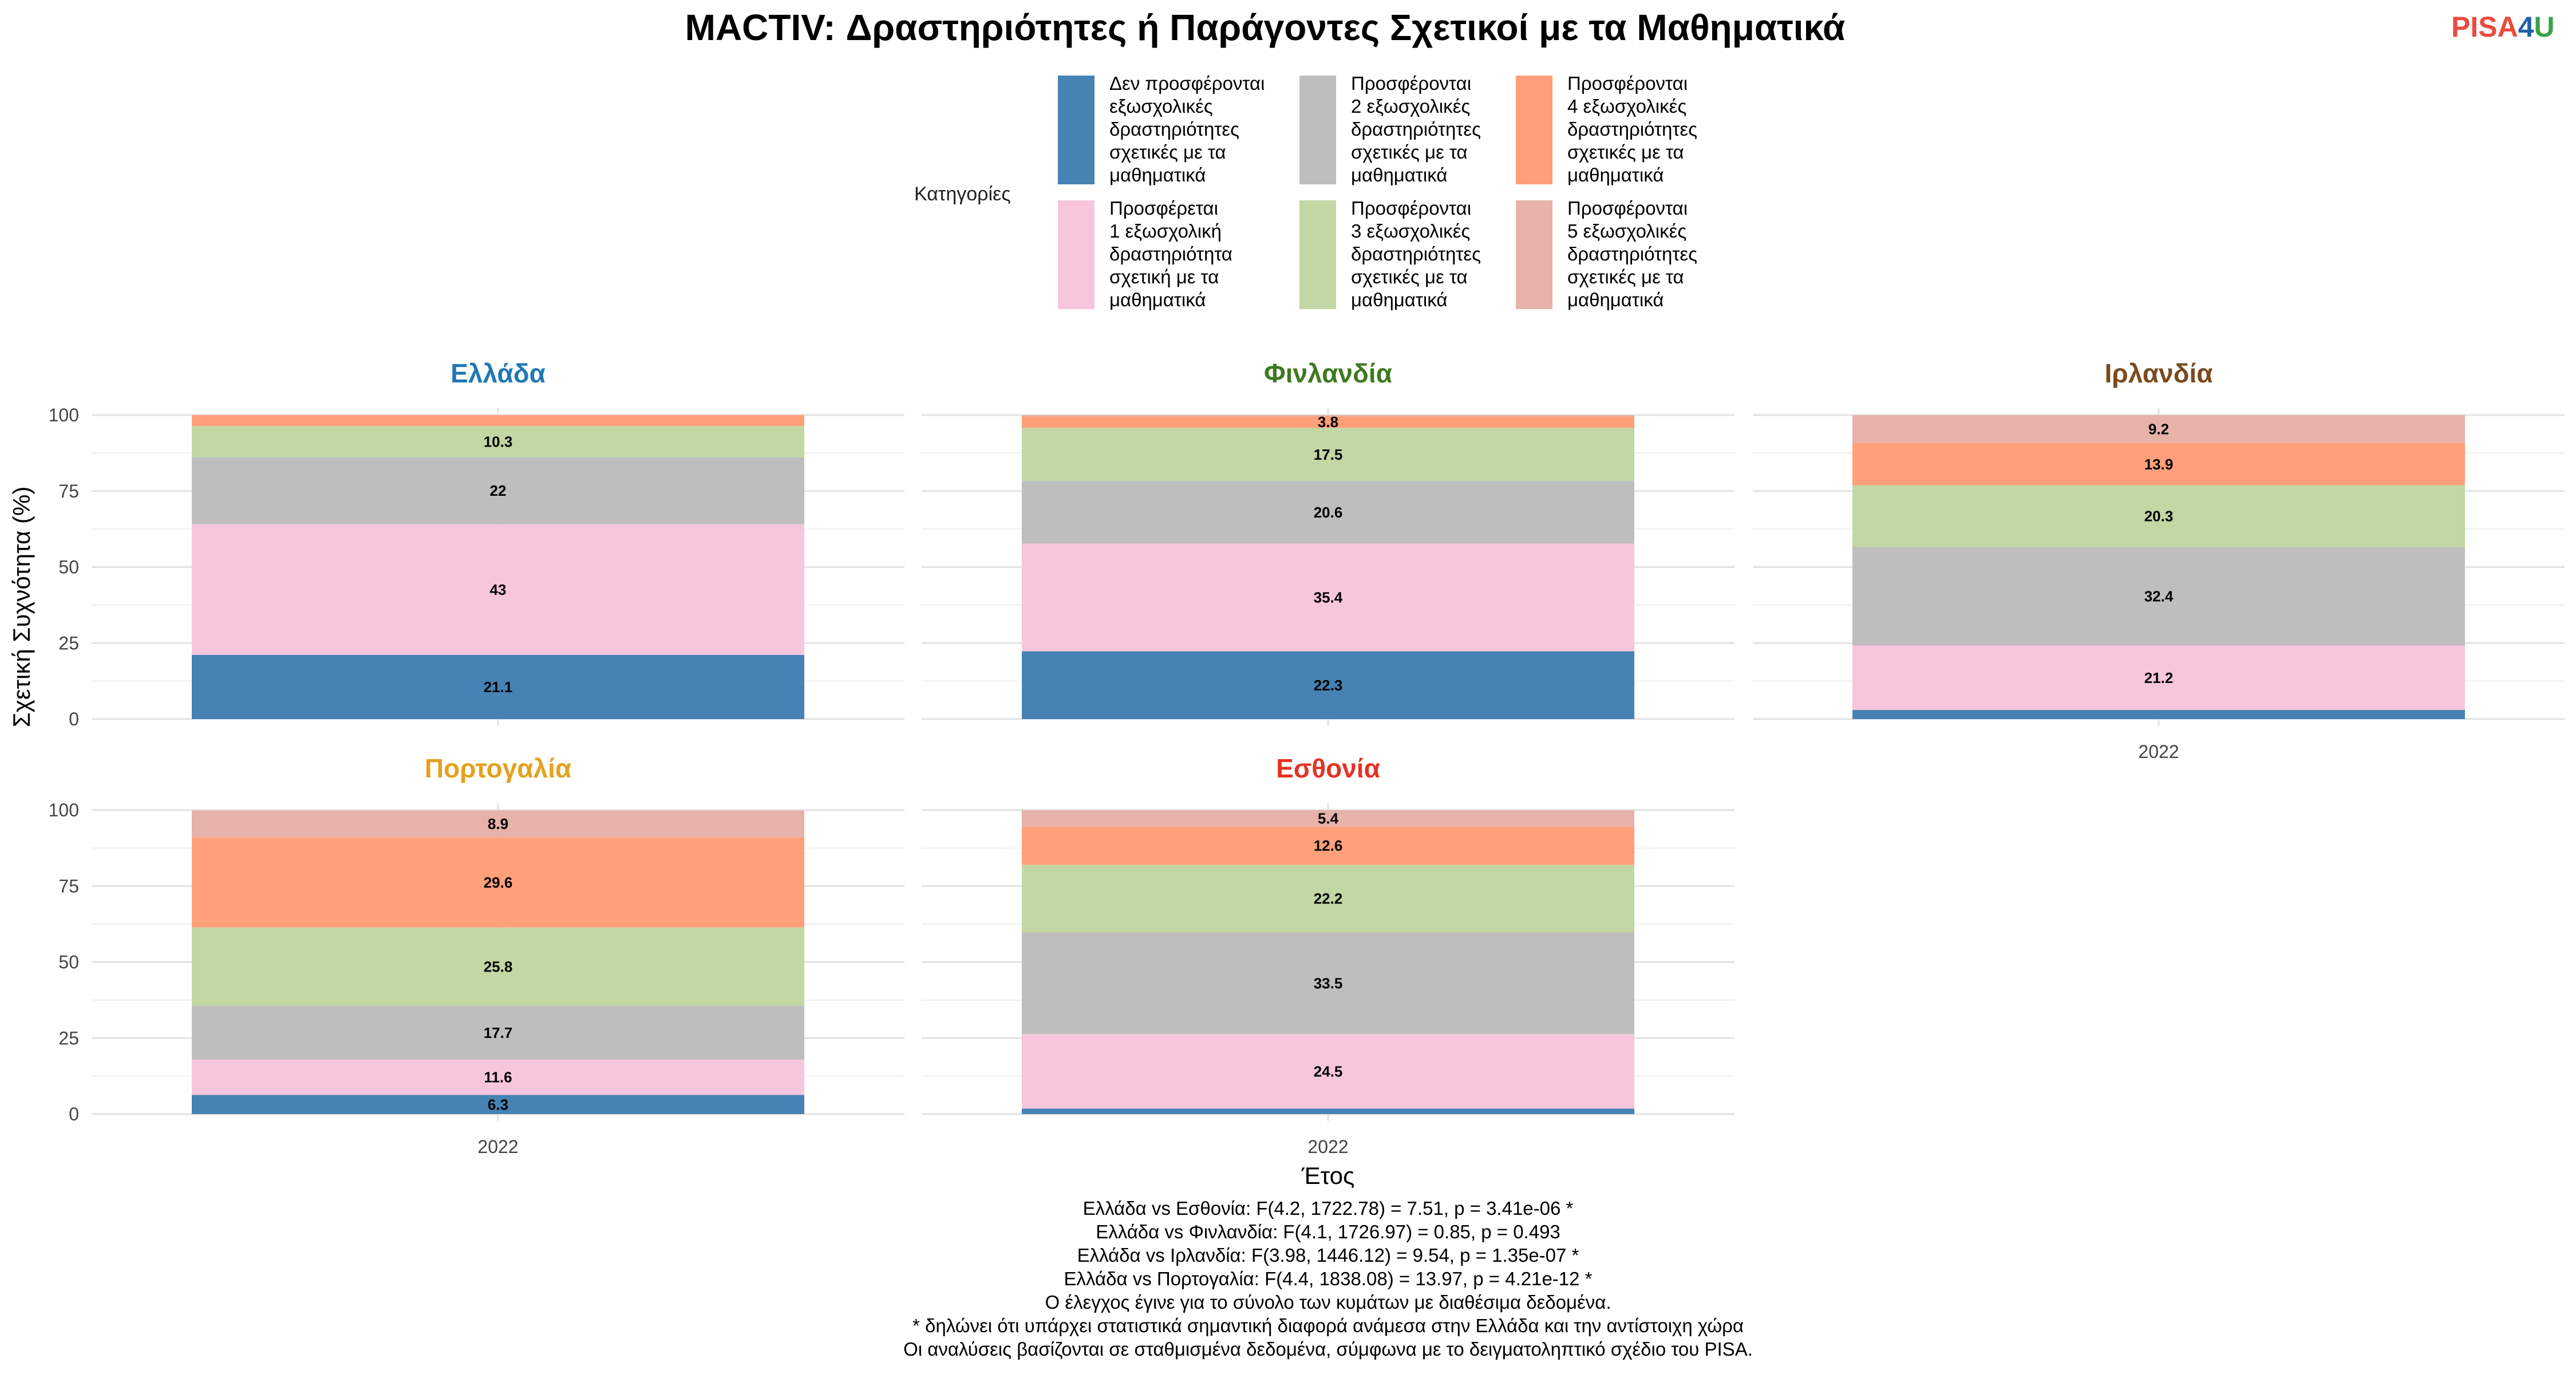 The width and height of the screenshot is (2576, 1374). I want to click on data-label: 22.3, so click(1328, 685).